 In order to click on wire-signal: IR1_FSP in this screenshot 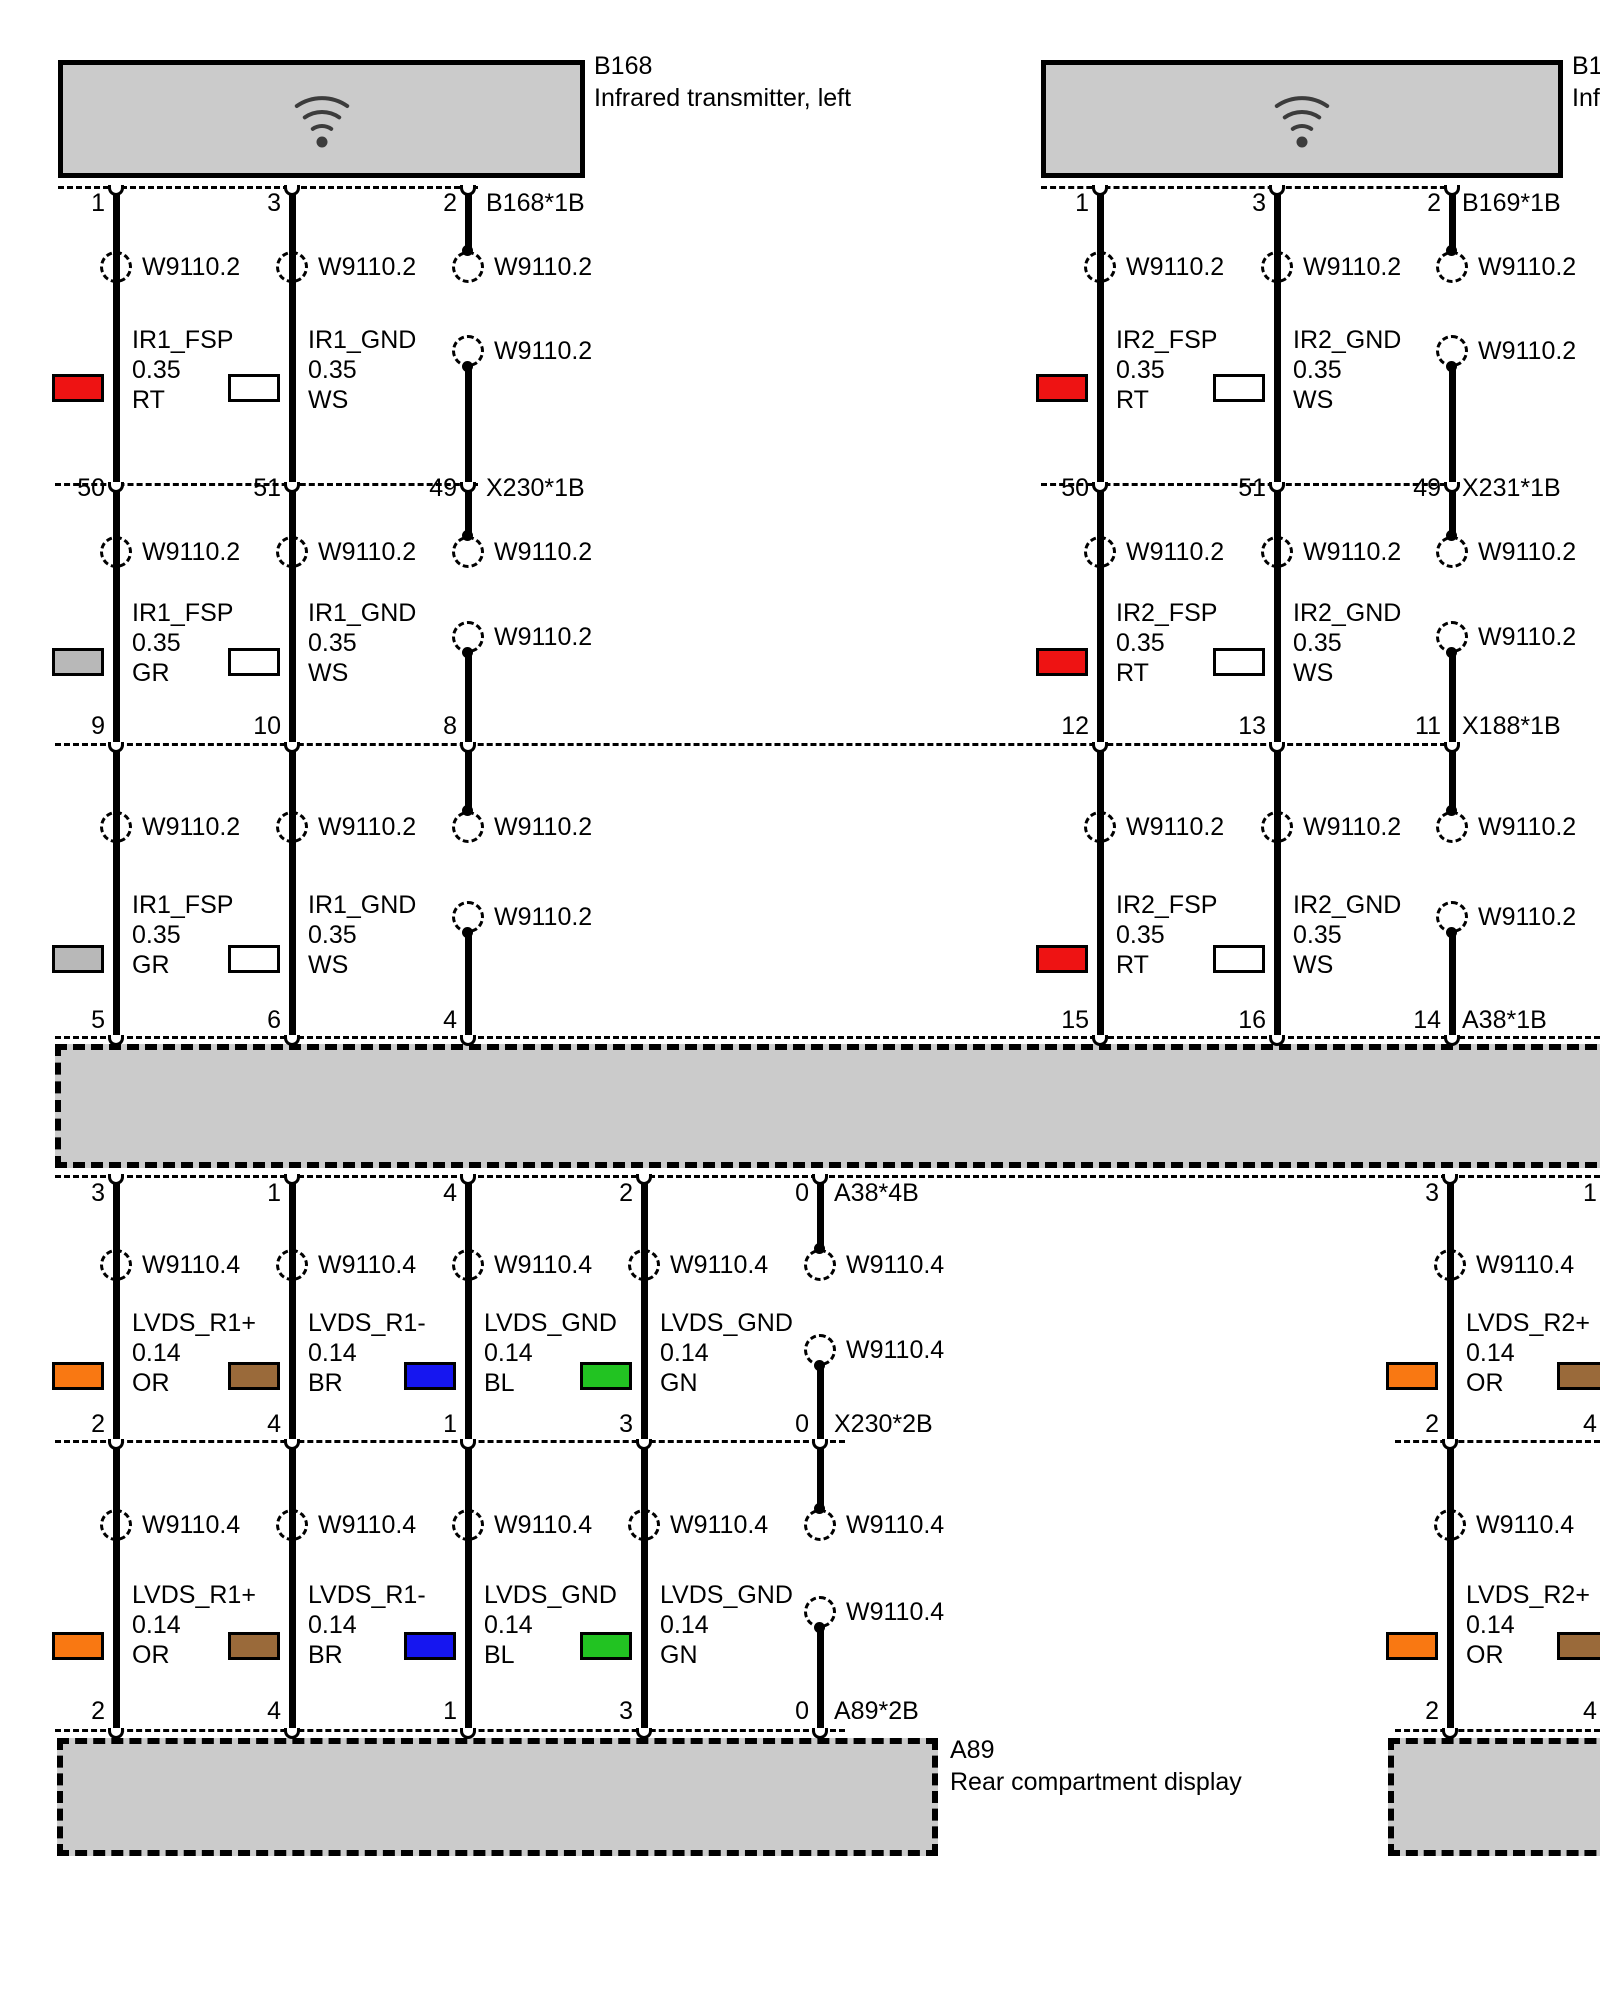, I will do `click(183, 905)`.